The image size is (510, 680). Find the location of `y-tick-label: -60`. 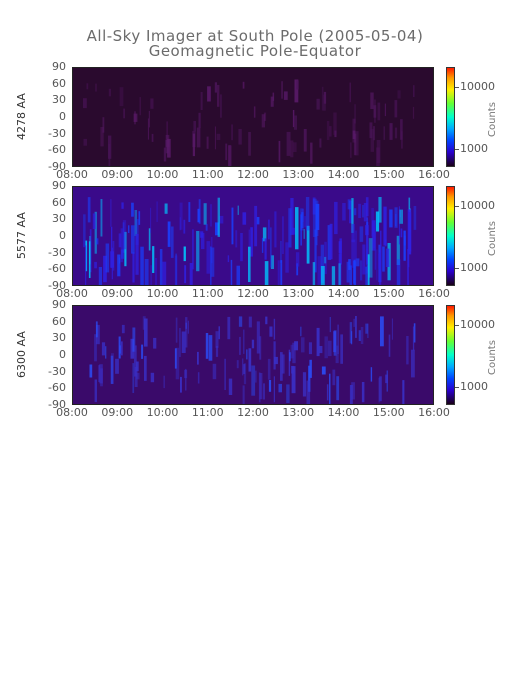

y-tick-label: -60 is located at coordinates (57, 388).